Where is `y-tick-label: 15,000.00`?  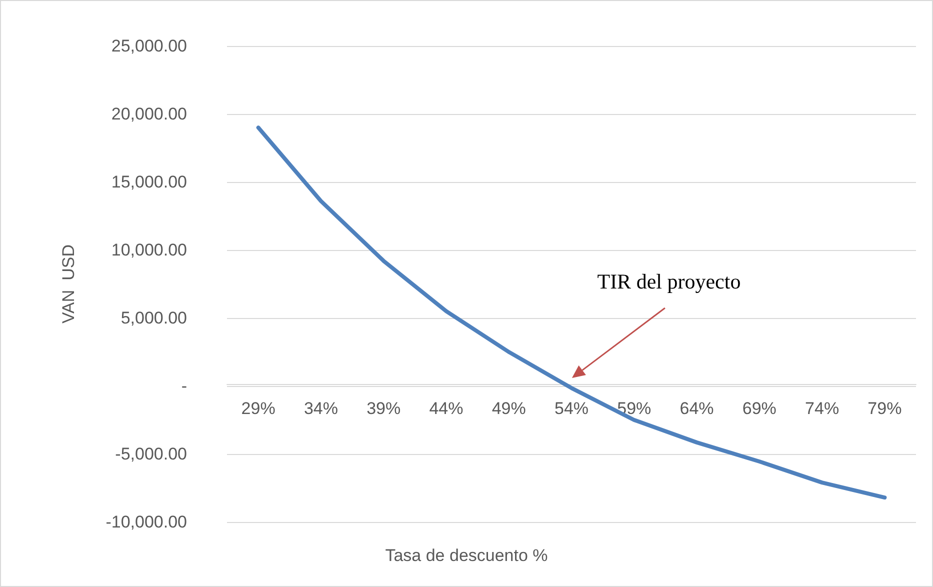
y-tick-label: 15,000.00 is located at coordinates (149, 182).